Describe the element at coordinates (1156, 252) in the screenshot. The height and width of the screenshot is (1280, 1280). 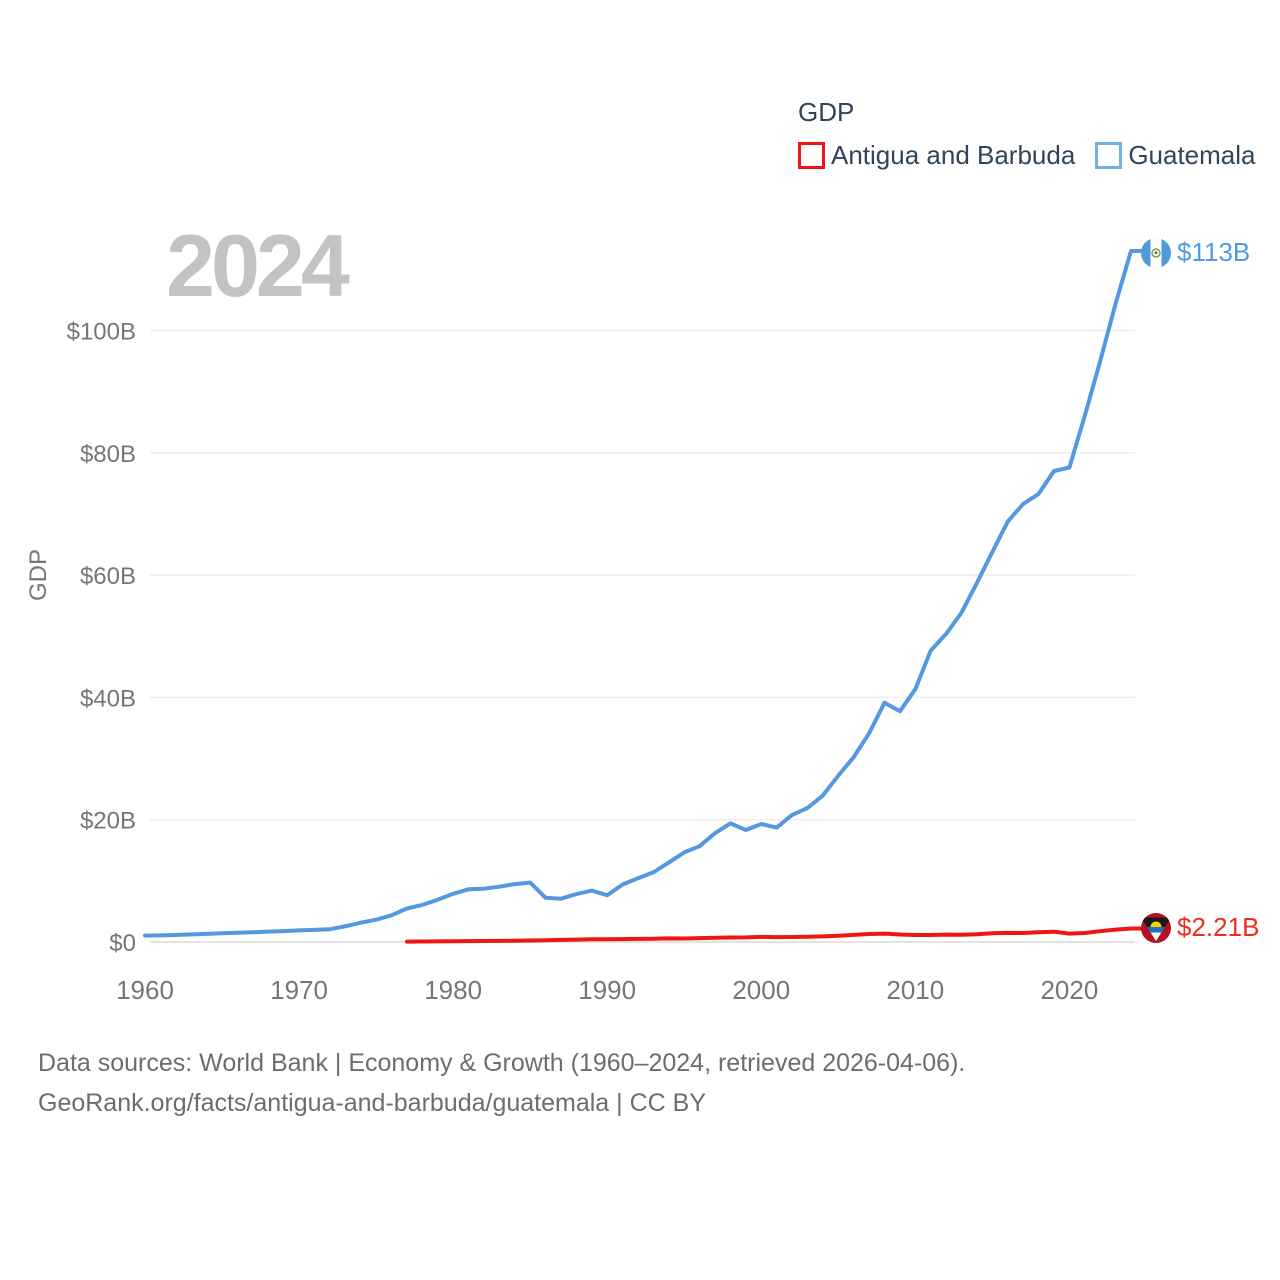
I see `guatemala-flag-icon` at that location.